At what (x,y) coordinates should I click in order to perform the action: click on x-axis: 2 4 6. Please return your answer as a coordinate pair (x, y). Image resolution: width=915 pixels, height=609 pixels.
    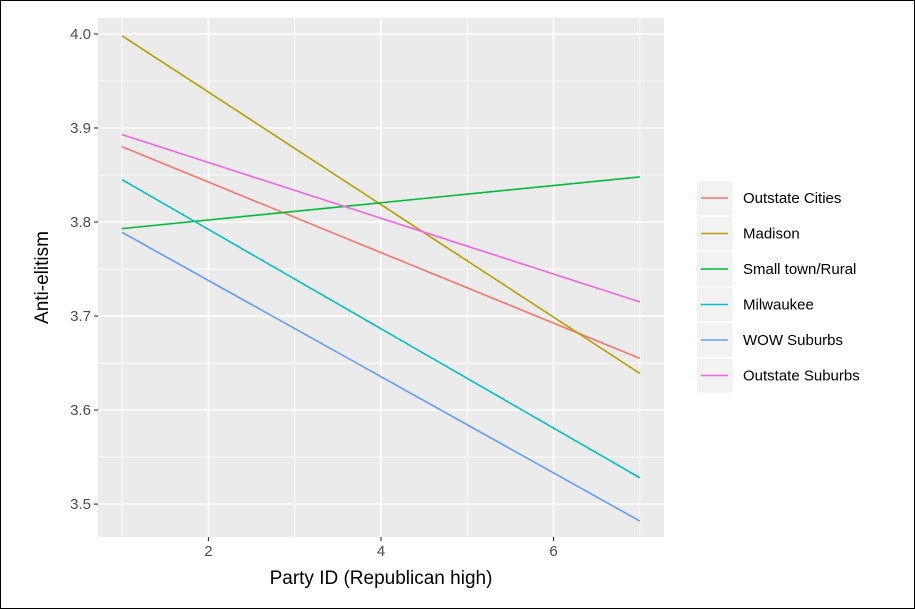
    Looking at the image, I should click on (381, 548).